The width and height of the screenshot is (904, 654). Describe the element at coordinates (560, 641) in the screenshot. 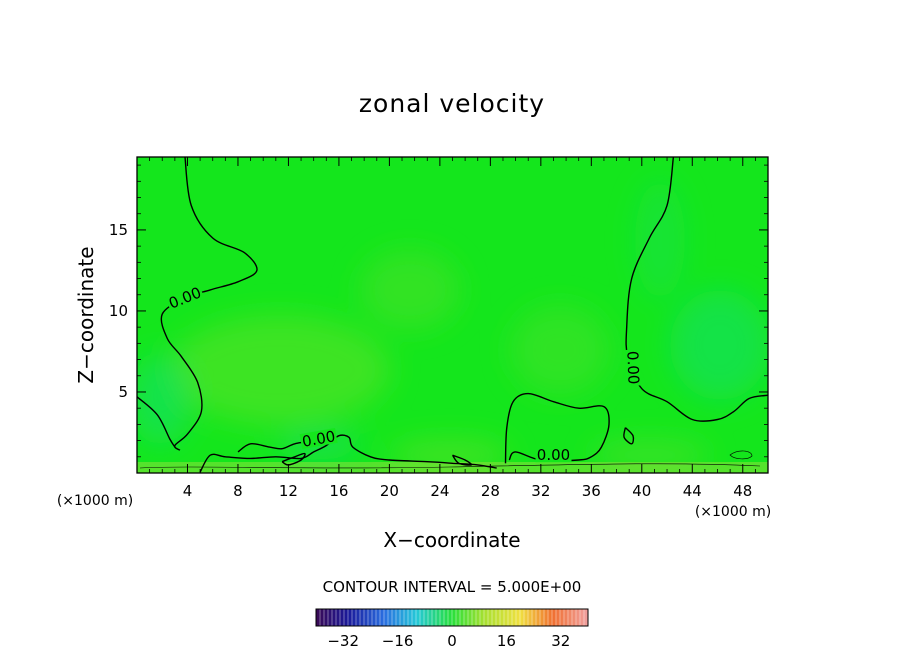

I see `colorbar-tick-label: 32` at that location.